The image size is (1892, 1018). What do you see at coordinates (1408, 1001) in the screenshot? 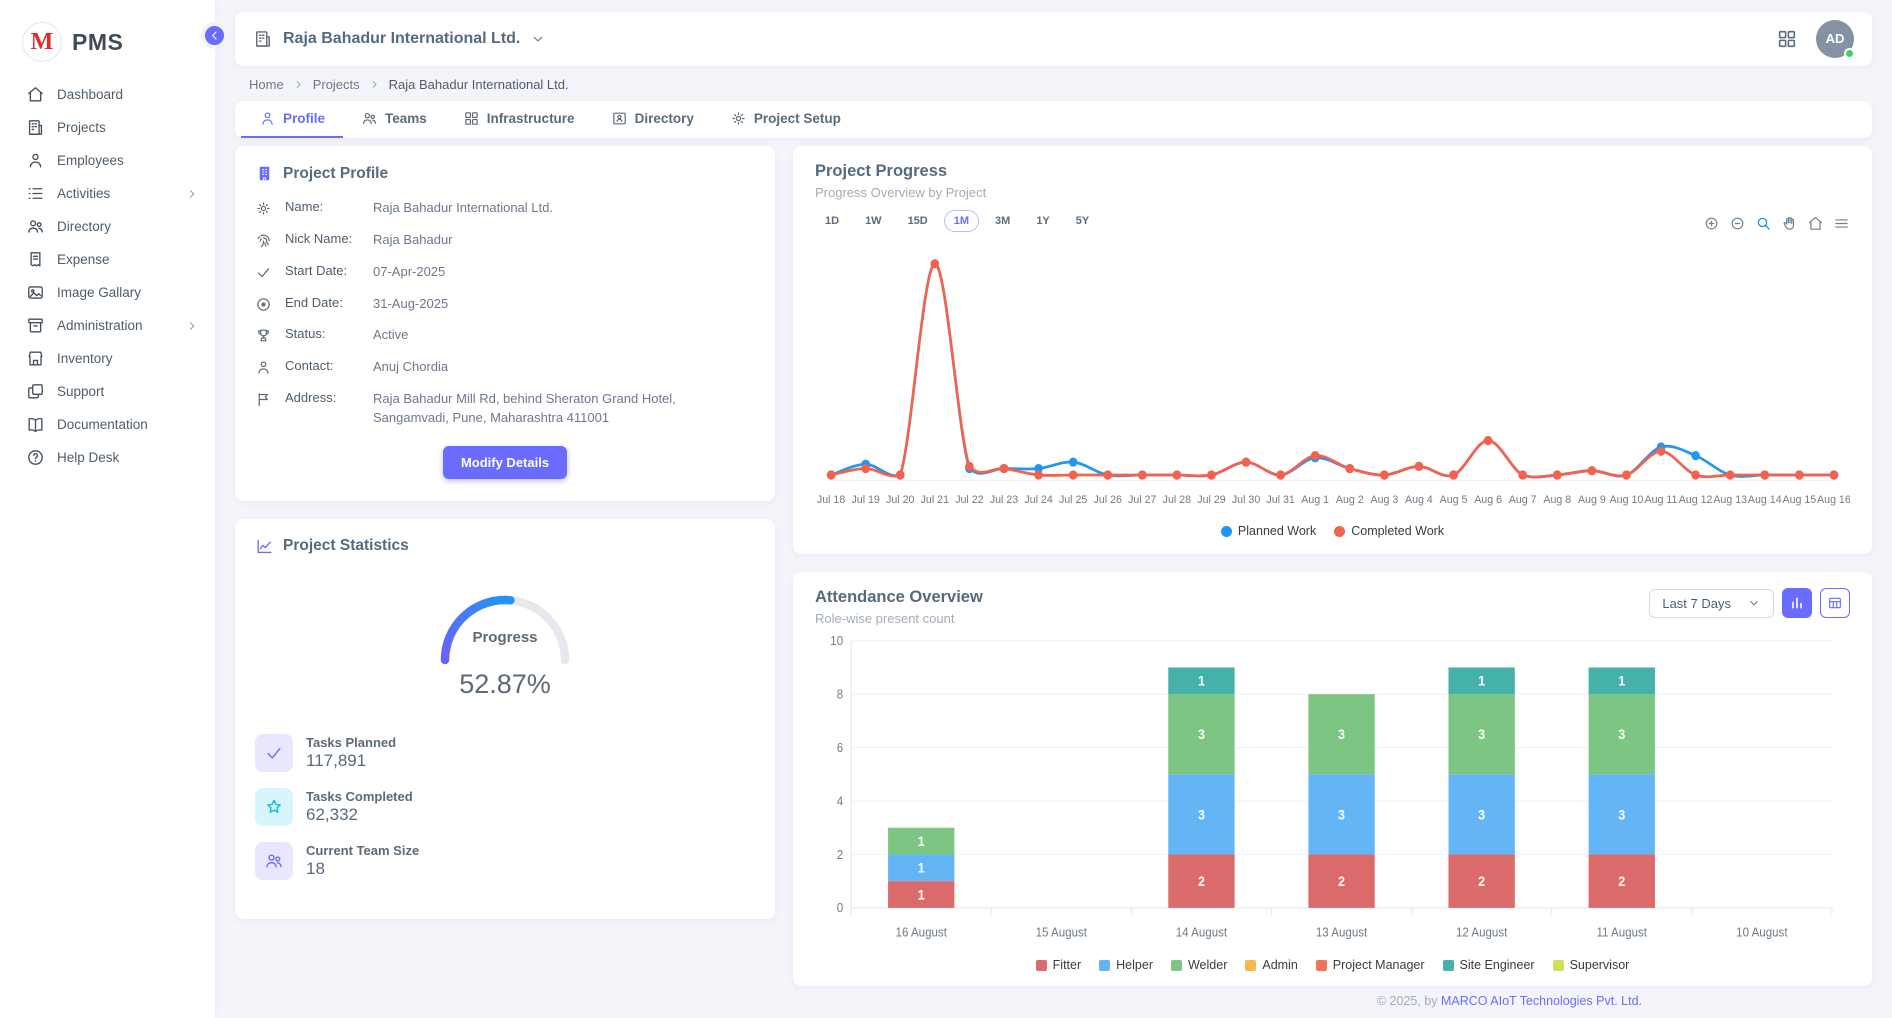
I see `footer-text: © 2025, by` at bounding box center [1408, 1001].